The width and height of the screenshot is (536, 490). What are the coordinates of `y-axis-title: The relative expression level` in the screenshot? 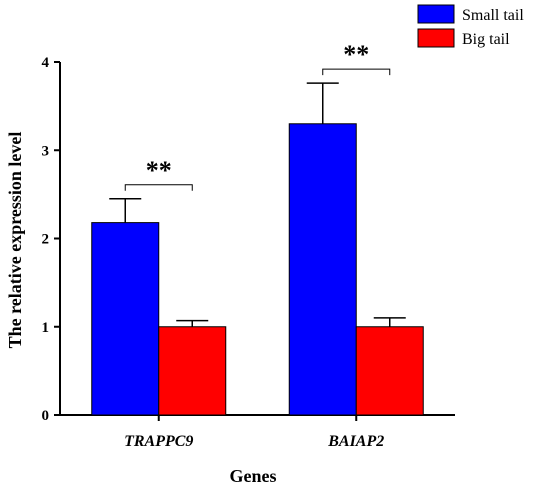 It's located at (15, 240).